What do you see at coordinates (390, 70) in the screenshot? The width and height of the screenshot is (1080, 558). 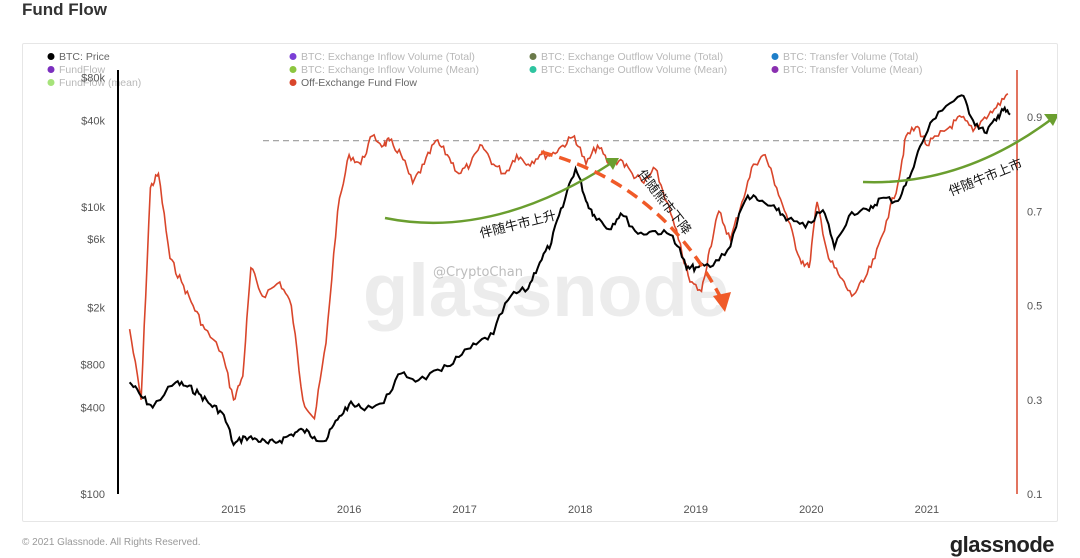 I see `legend-label: BTC: Exchange Inflow Volume (Mean)` at bounding box center [390, 70].